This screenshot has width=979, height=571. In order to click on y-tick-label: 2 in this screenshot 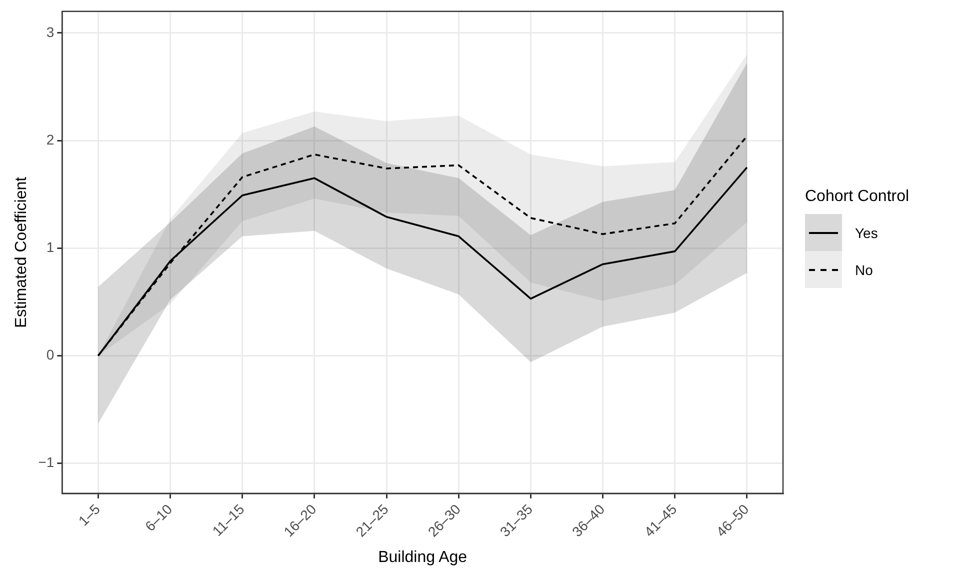, I will do `click(50, 139)`.